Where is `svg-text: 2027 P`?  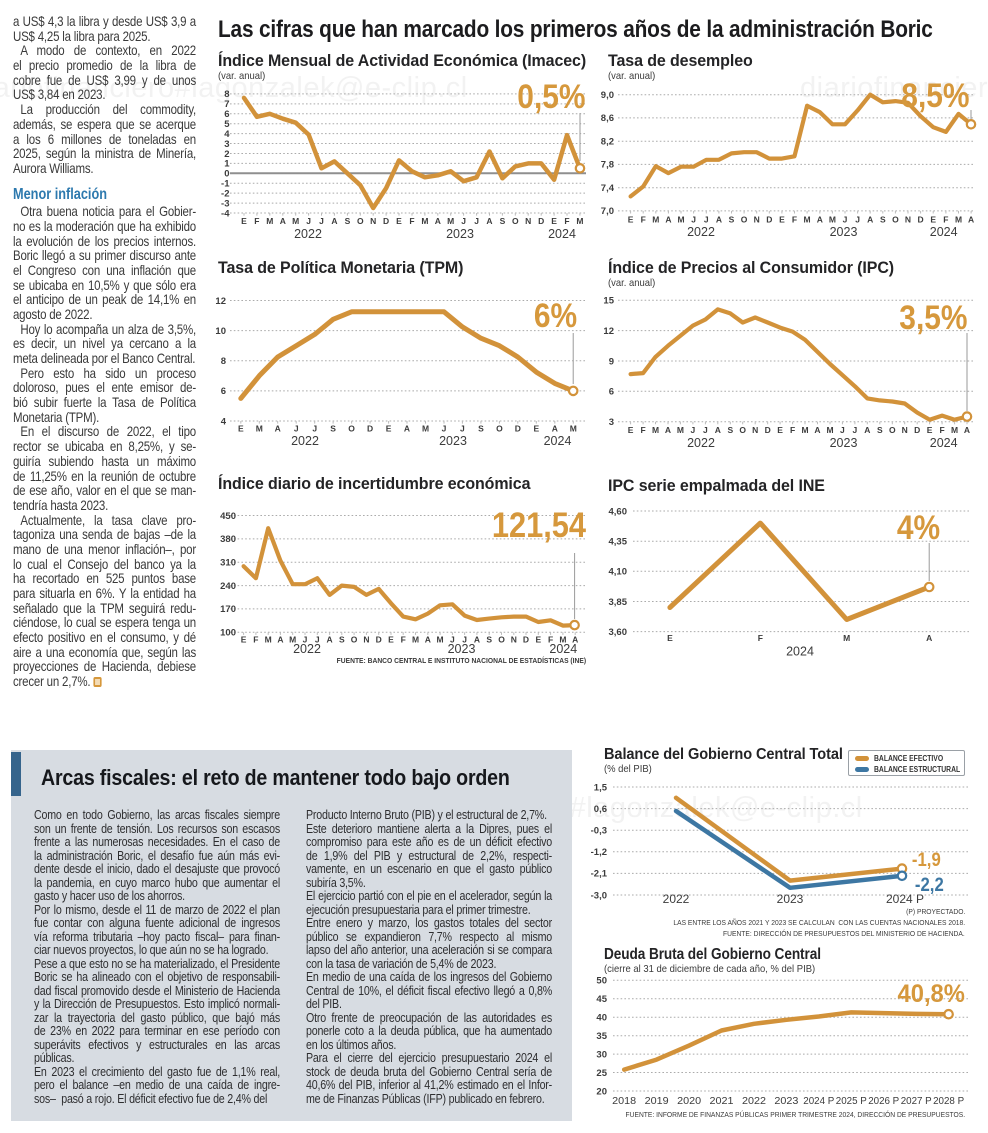
svg-text: 2027 P is located at coordinates (916, 1101).